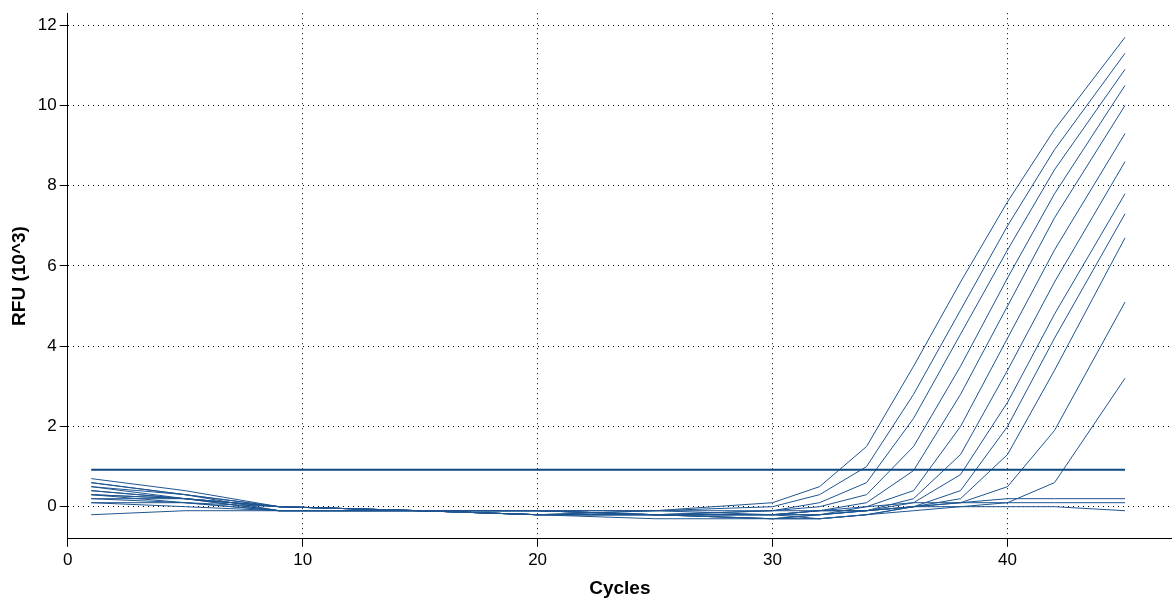 The image size is (1172, 608). I want to click on y-tick-label: 8, so click(52, 185).